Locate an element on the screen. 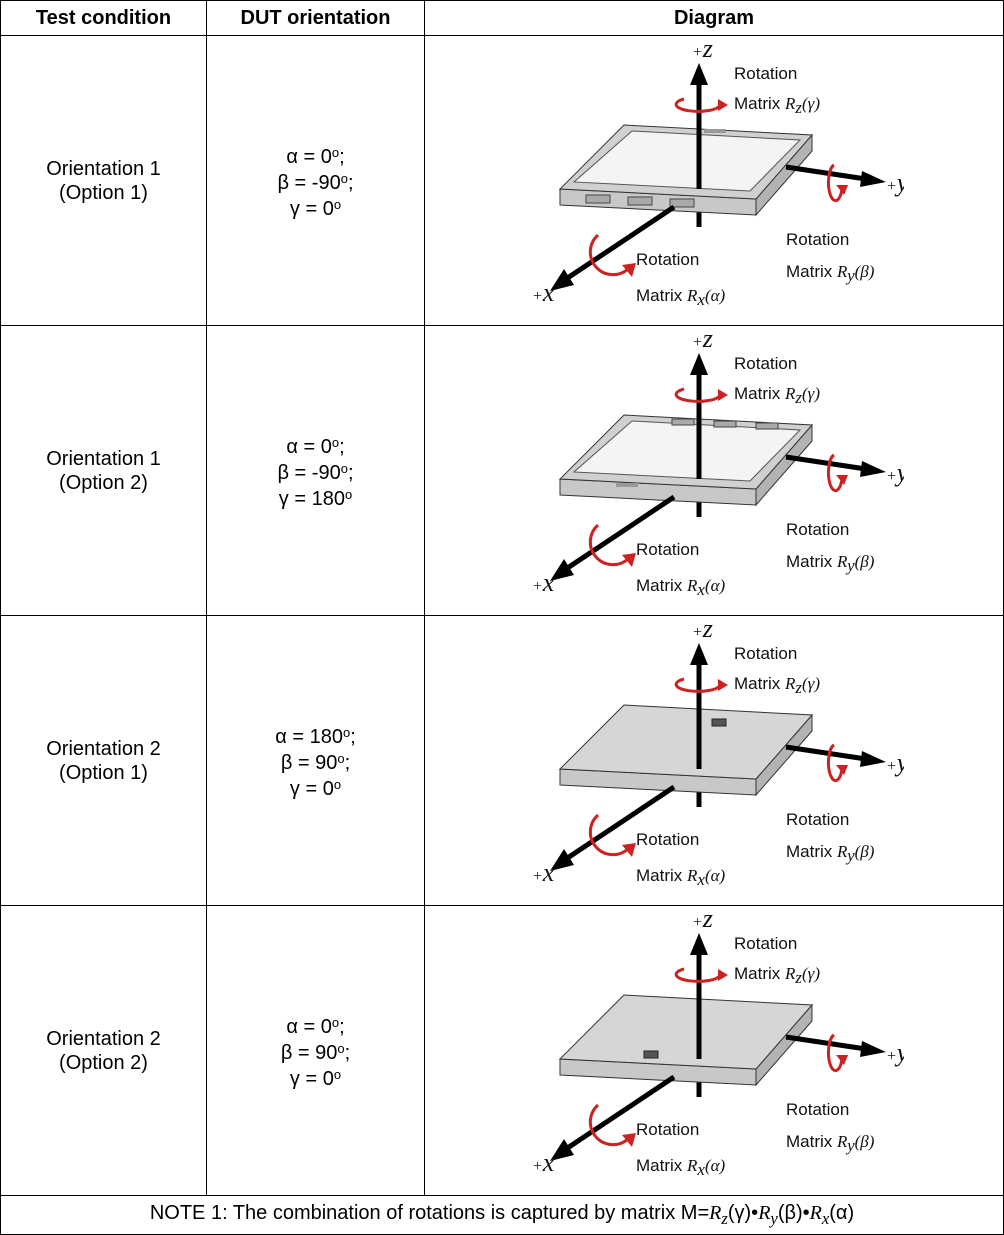  gamma-value: γ = 180o is located at coordinates (315, 498).